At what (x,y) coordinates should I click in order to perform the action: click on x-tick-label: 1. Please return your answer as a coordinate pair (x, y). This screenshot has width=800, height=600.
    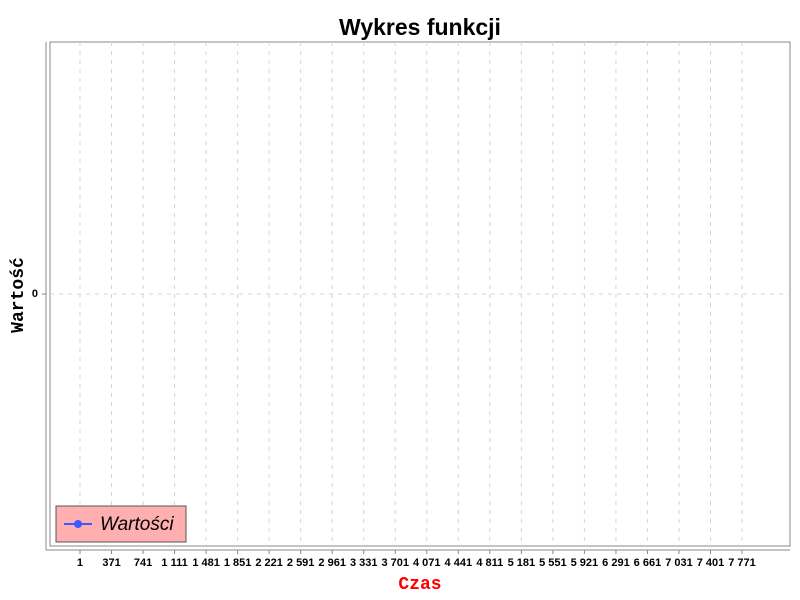
    Looking at the image, I should click on (80, 563).